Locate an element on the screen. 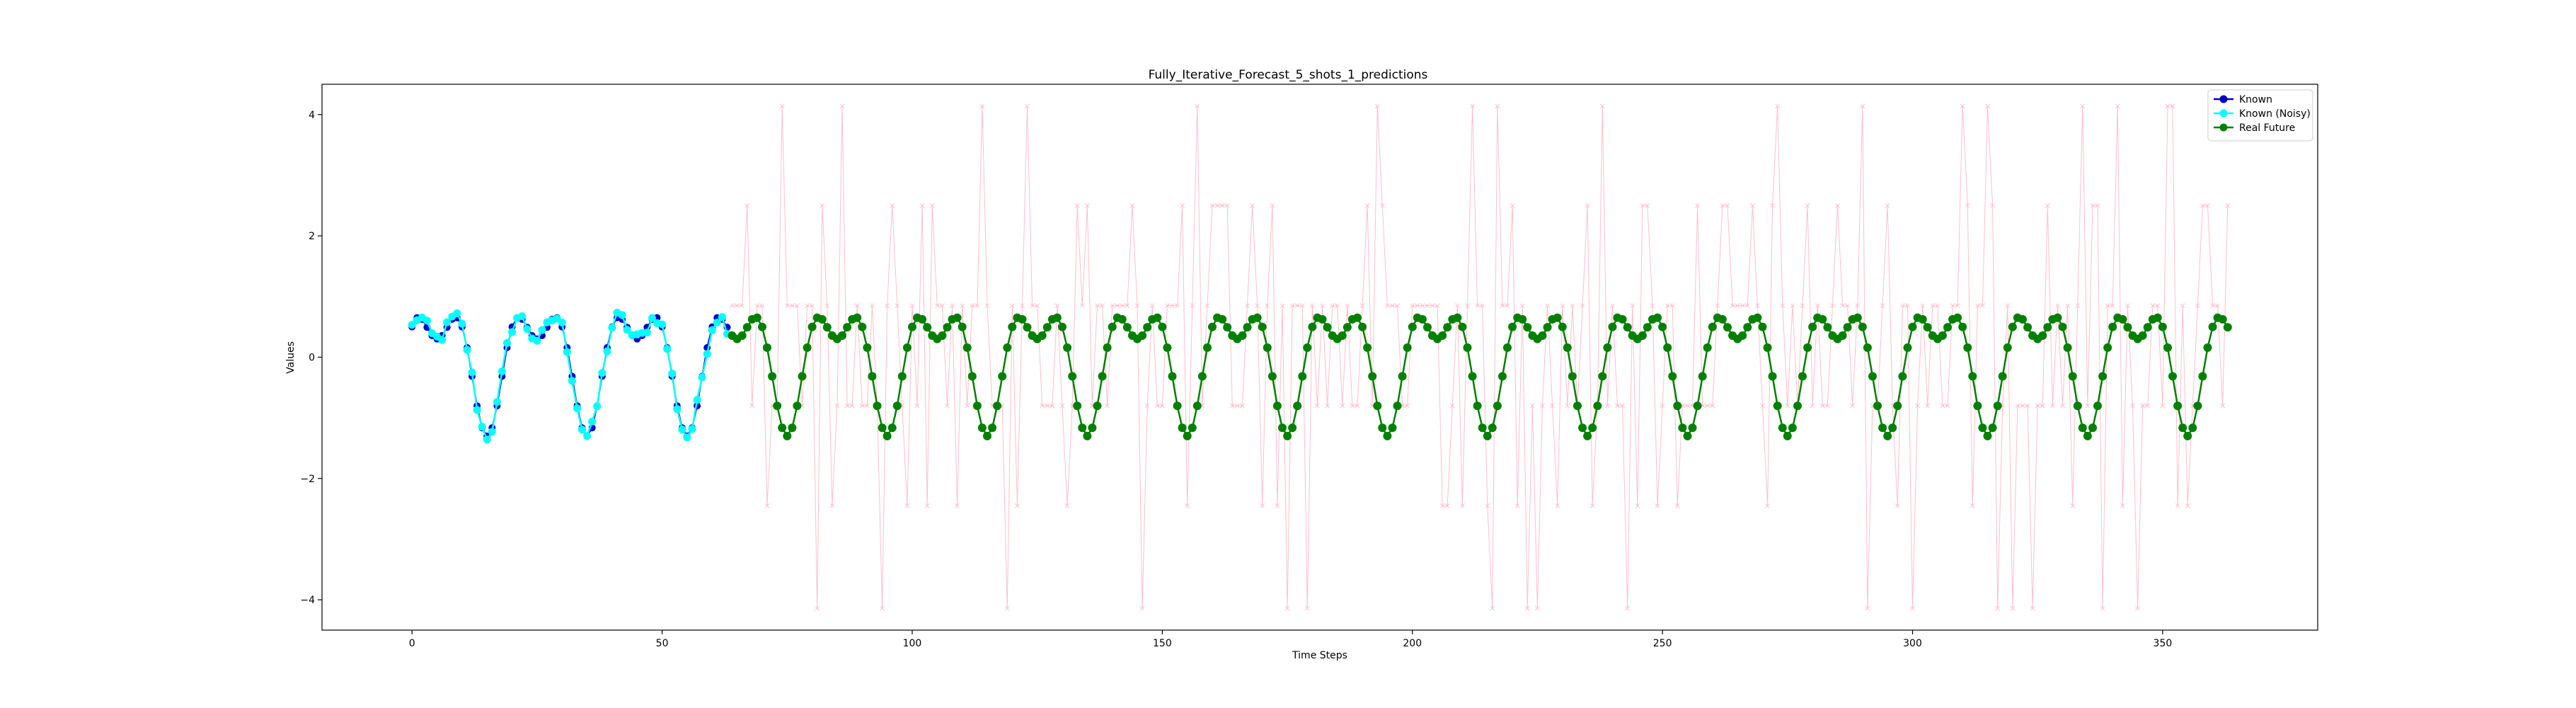  x-tick-label: 0 is located at coordinates (412, 643).